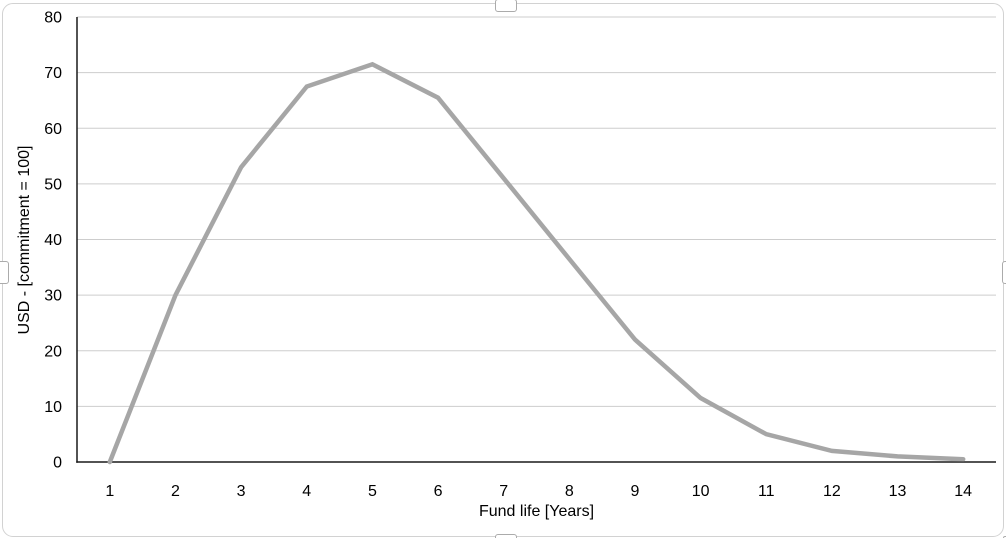  Describe the element at coordinates (53, 407) in the screenshot. I see `y-tick-label: 10` at that location.